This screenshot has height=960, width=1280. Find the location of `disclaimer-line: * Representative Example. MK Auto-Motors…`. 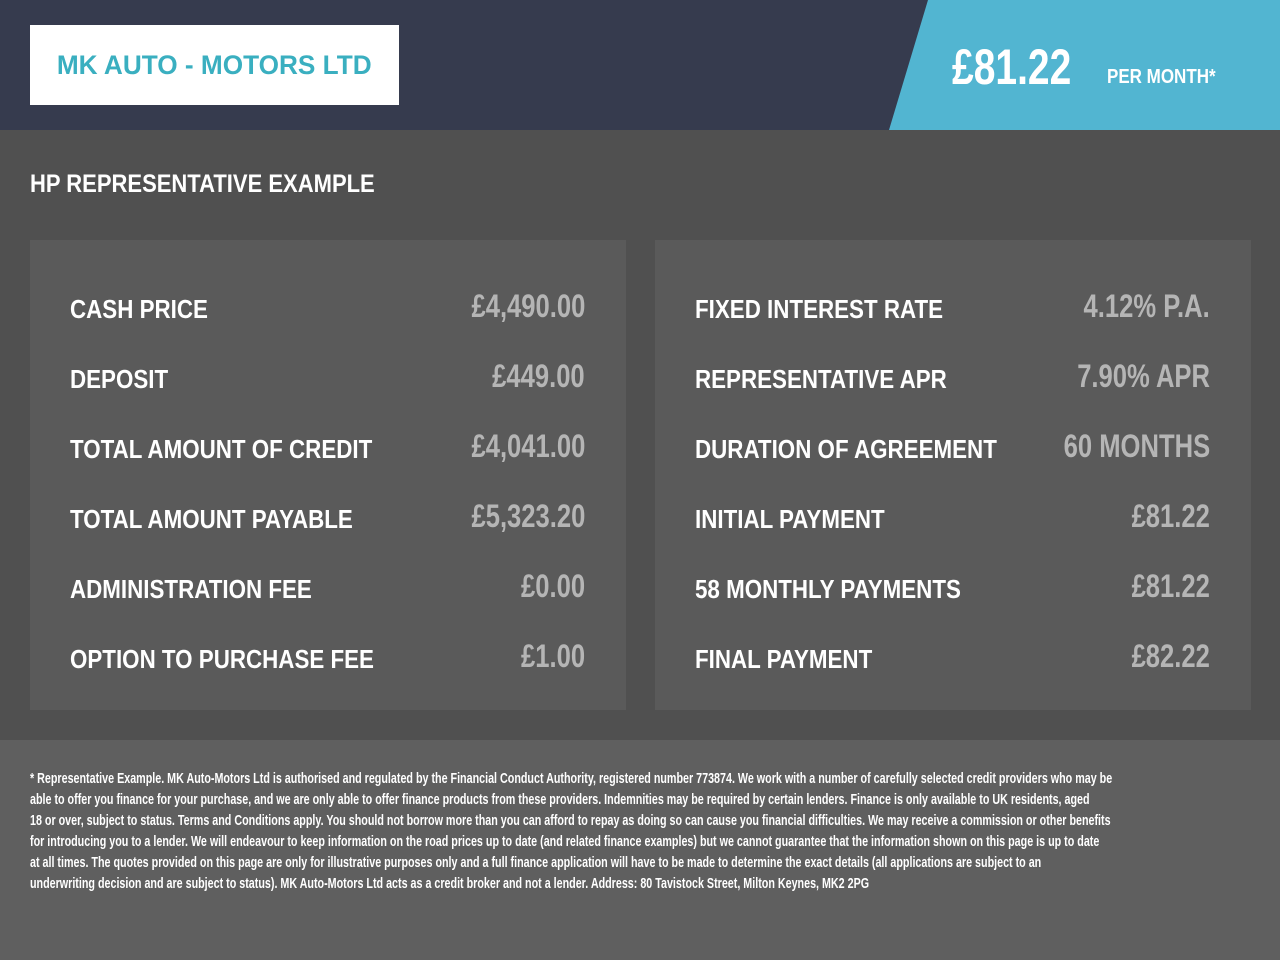

disclaimer-line: * Representative Example. MK Auto-Motors… is located at coordinates (571, 779).